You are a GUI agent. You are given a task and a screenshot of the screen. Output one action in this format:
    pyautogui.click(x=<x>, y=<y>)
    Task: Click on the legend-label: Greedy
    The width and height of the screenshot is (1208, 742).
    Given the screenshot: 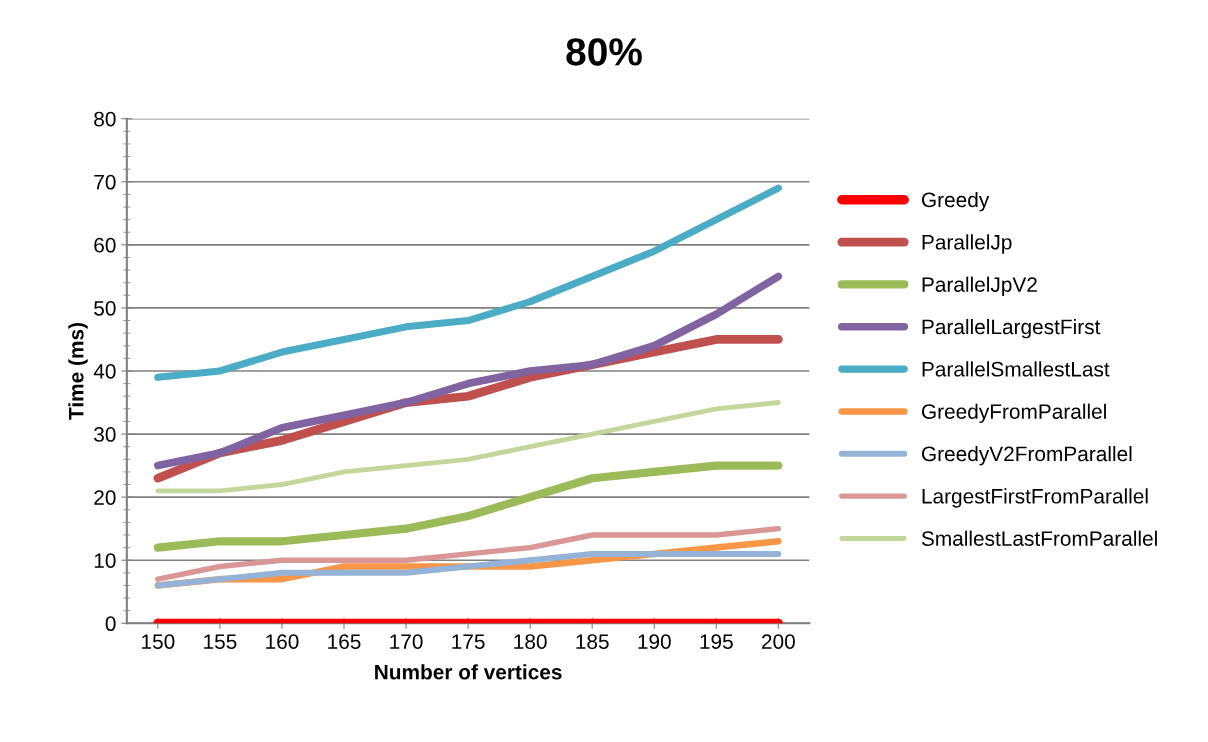 What is the action you would take?
    pyautogui.click(x=955, y=201)
    